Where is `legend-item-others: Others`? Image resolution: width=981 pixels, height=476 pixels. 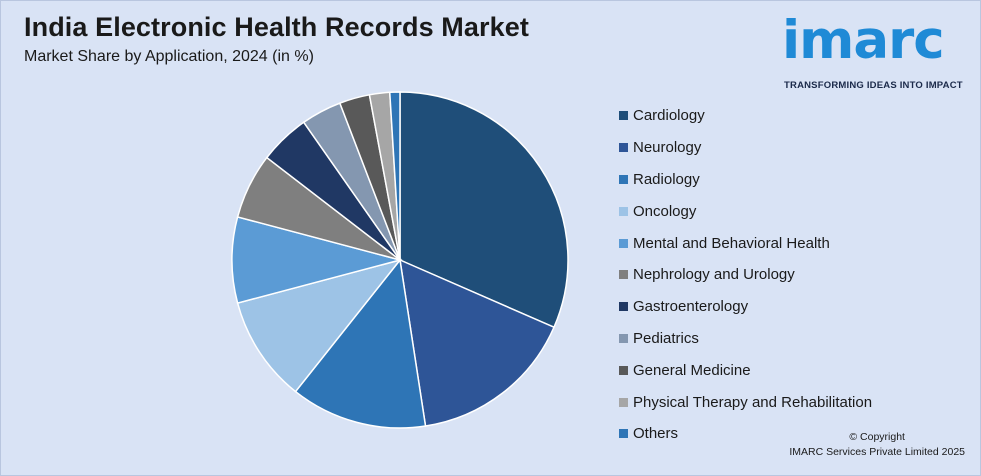
legend-item-others: Others is located at coordinates (745, 434).